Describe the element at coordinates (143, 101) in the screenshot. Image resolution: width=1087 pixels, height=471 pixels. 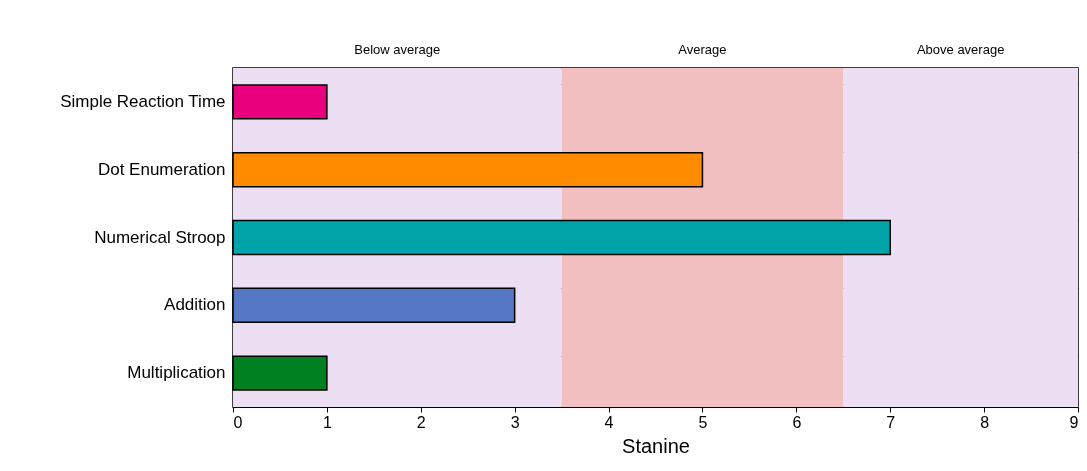
I see `y-tick-label: Simple Reaction Time` at that location.